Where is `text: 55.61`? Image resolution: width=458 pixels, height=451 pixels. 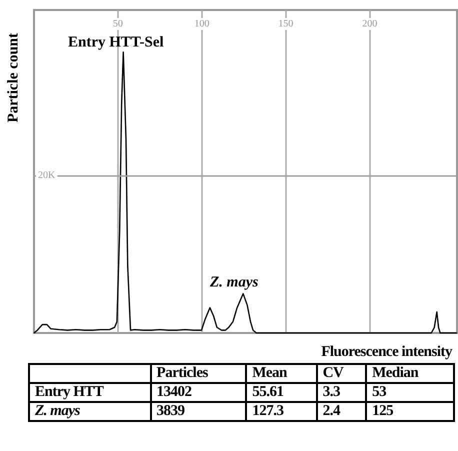 text: 55.61 is located at coordinates (281, 392).